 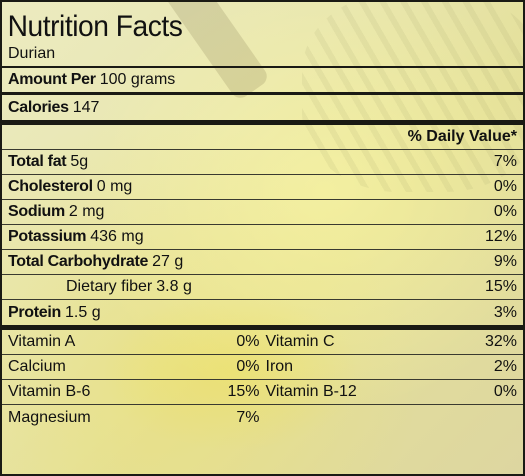 I want to click on nutrient-row: Total fat 5g 7%, so click(x=262, y=162).